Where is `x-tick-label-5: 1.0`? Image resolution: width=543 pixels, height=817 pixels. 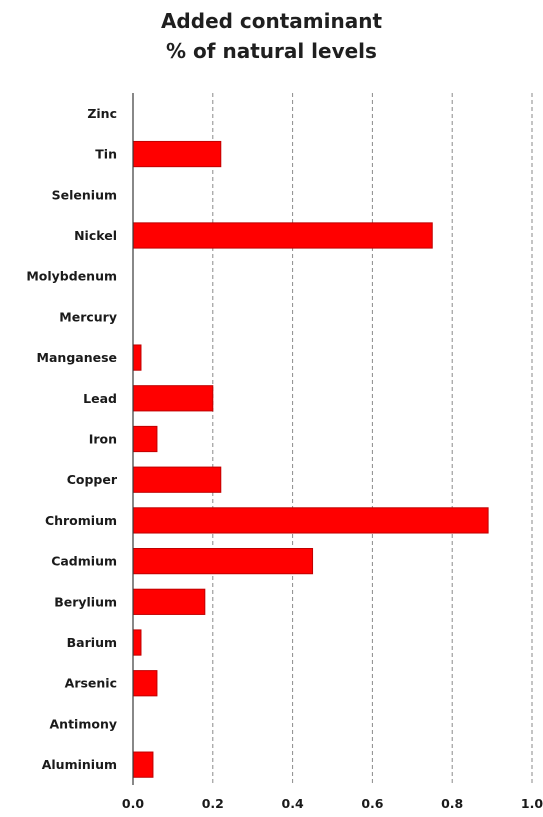 x-tick-label-5: 1.0 is located at coordinates (532, 803).